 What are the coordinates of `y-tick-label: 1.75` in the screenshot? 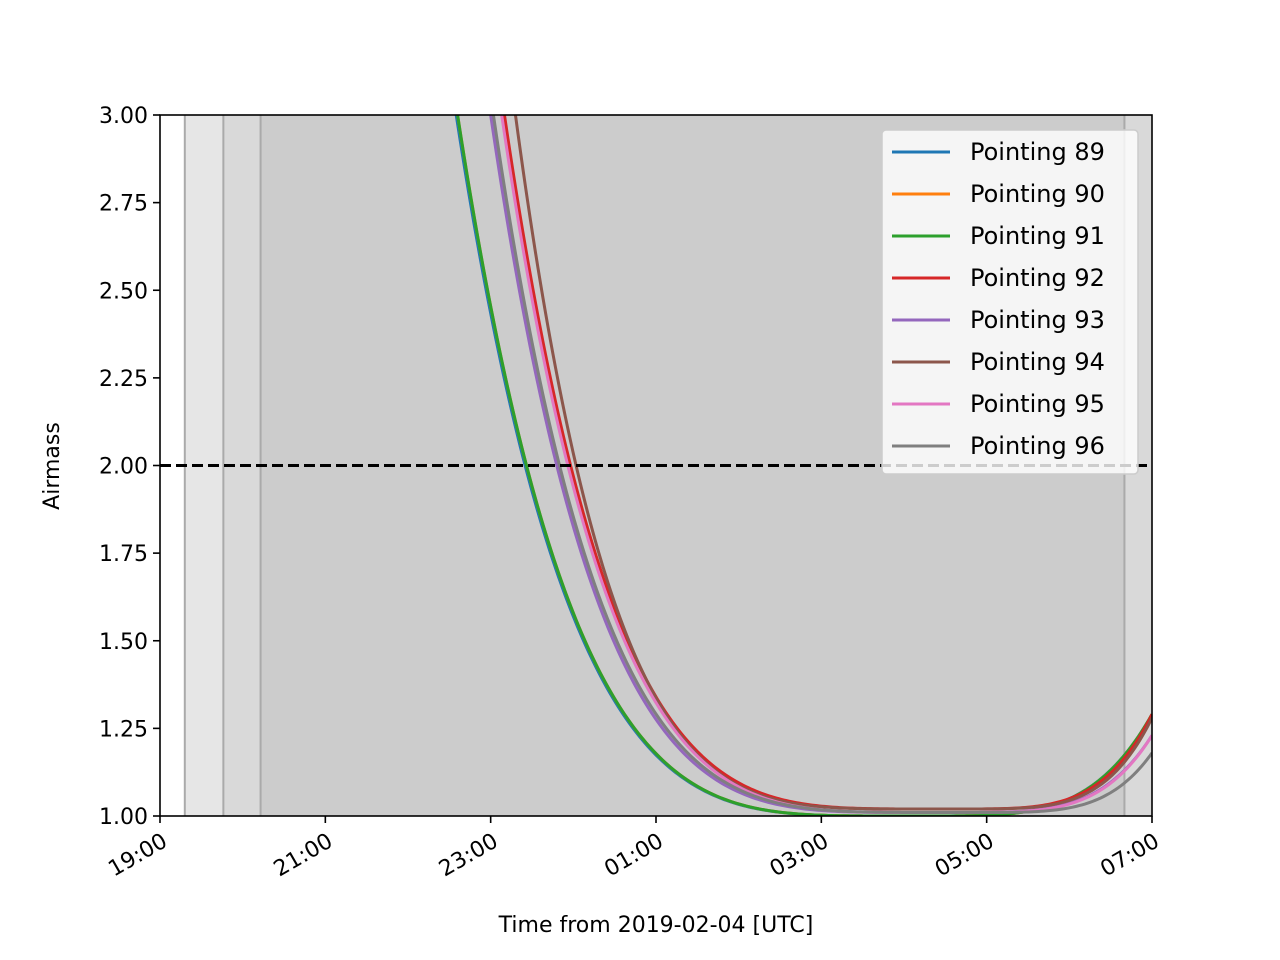 It's located at (123, 554).